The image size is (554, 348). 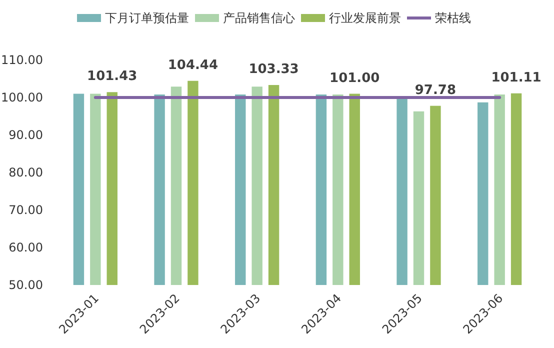 What do you see at coordinates (435, 90) in the screenshot?
I see `data-label: 97.78` at bounding box center [435, 90].